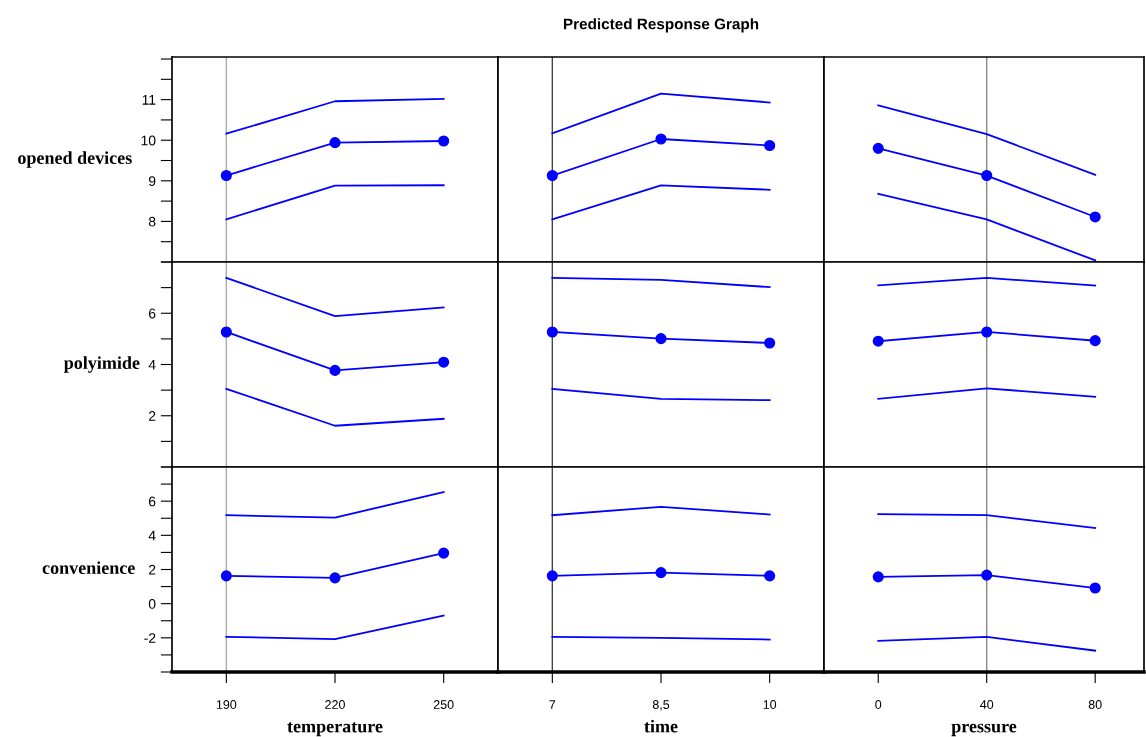  Describe the element at coordinates (226, 704) in the screenshot. I see `x-tick-label: 190` at that location.